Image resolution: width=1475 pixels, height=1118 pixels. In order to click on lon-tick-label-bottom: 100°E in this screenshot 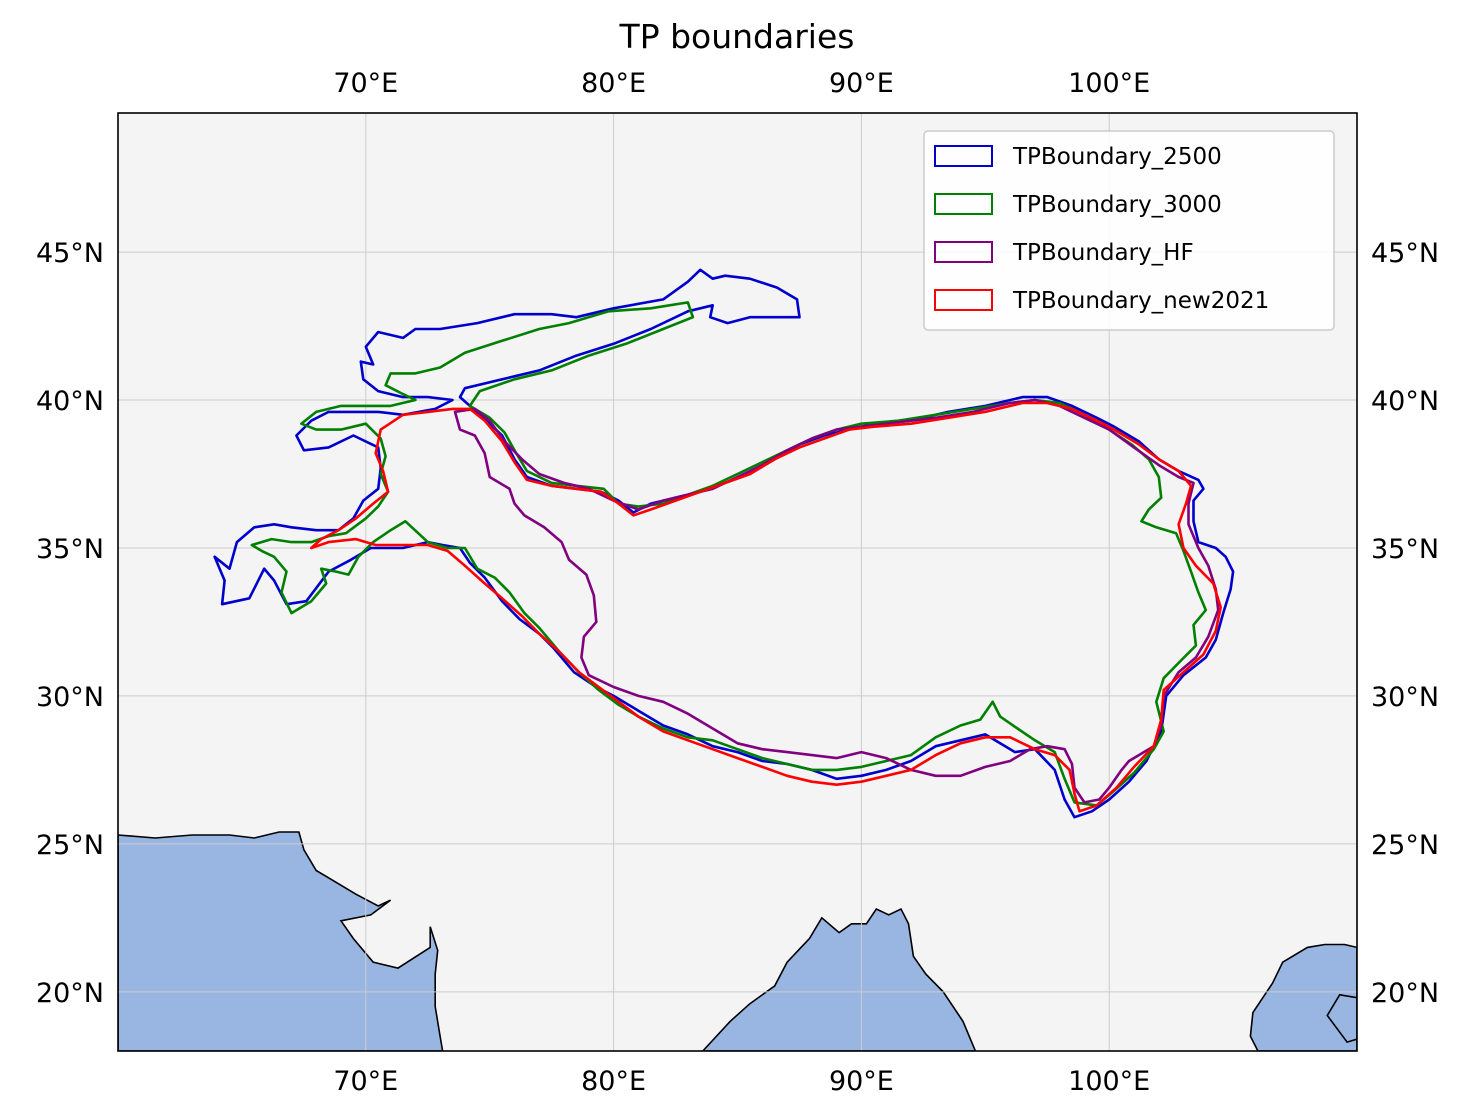, I will do `click(1109, 1081)`.